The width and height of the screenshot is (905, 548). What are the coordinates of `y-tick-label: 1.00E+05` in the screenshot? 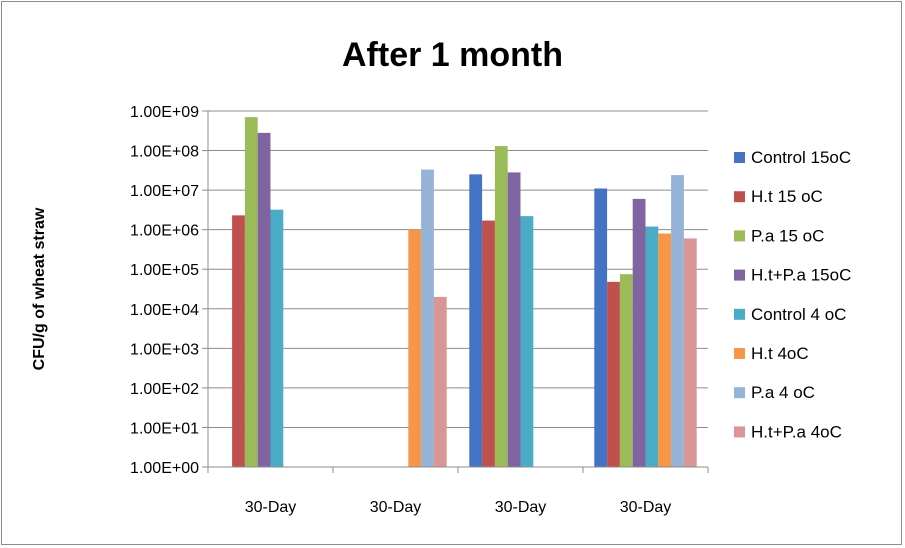 It's located at (164, 270).